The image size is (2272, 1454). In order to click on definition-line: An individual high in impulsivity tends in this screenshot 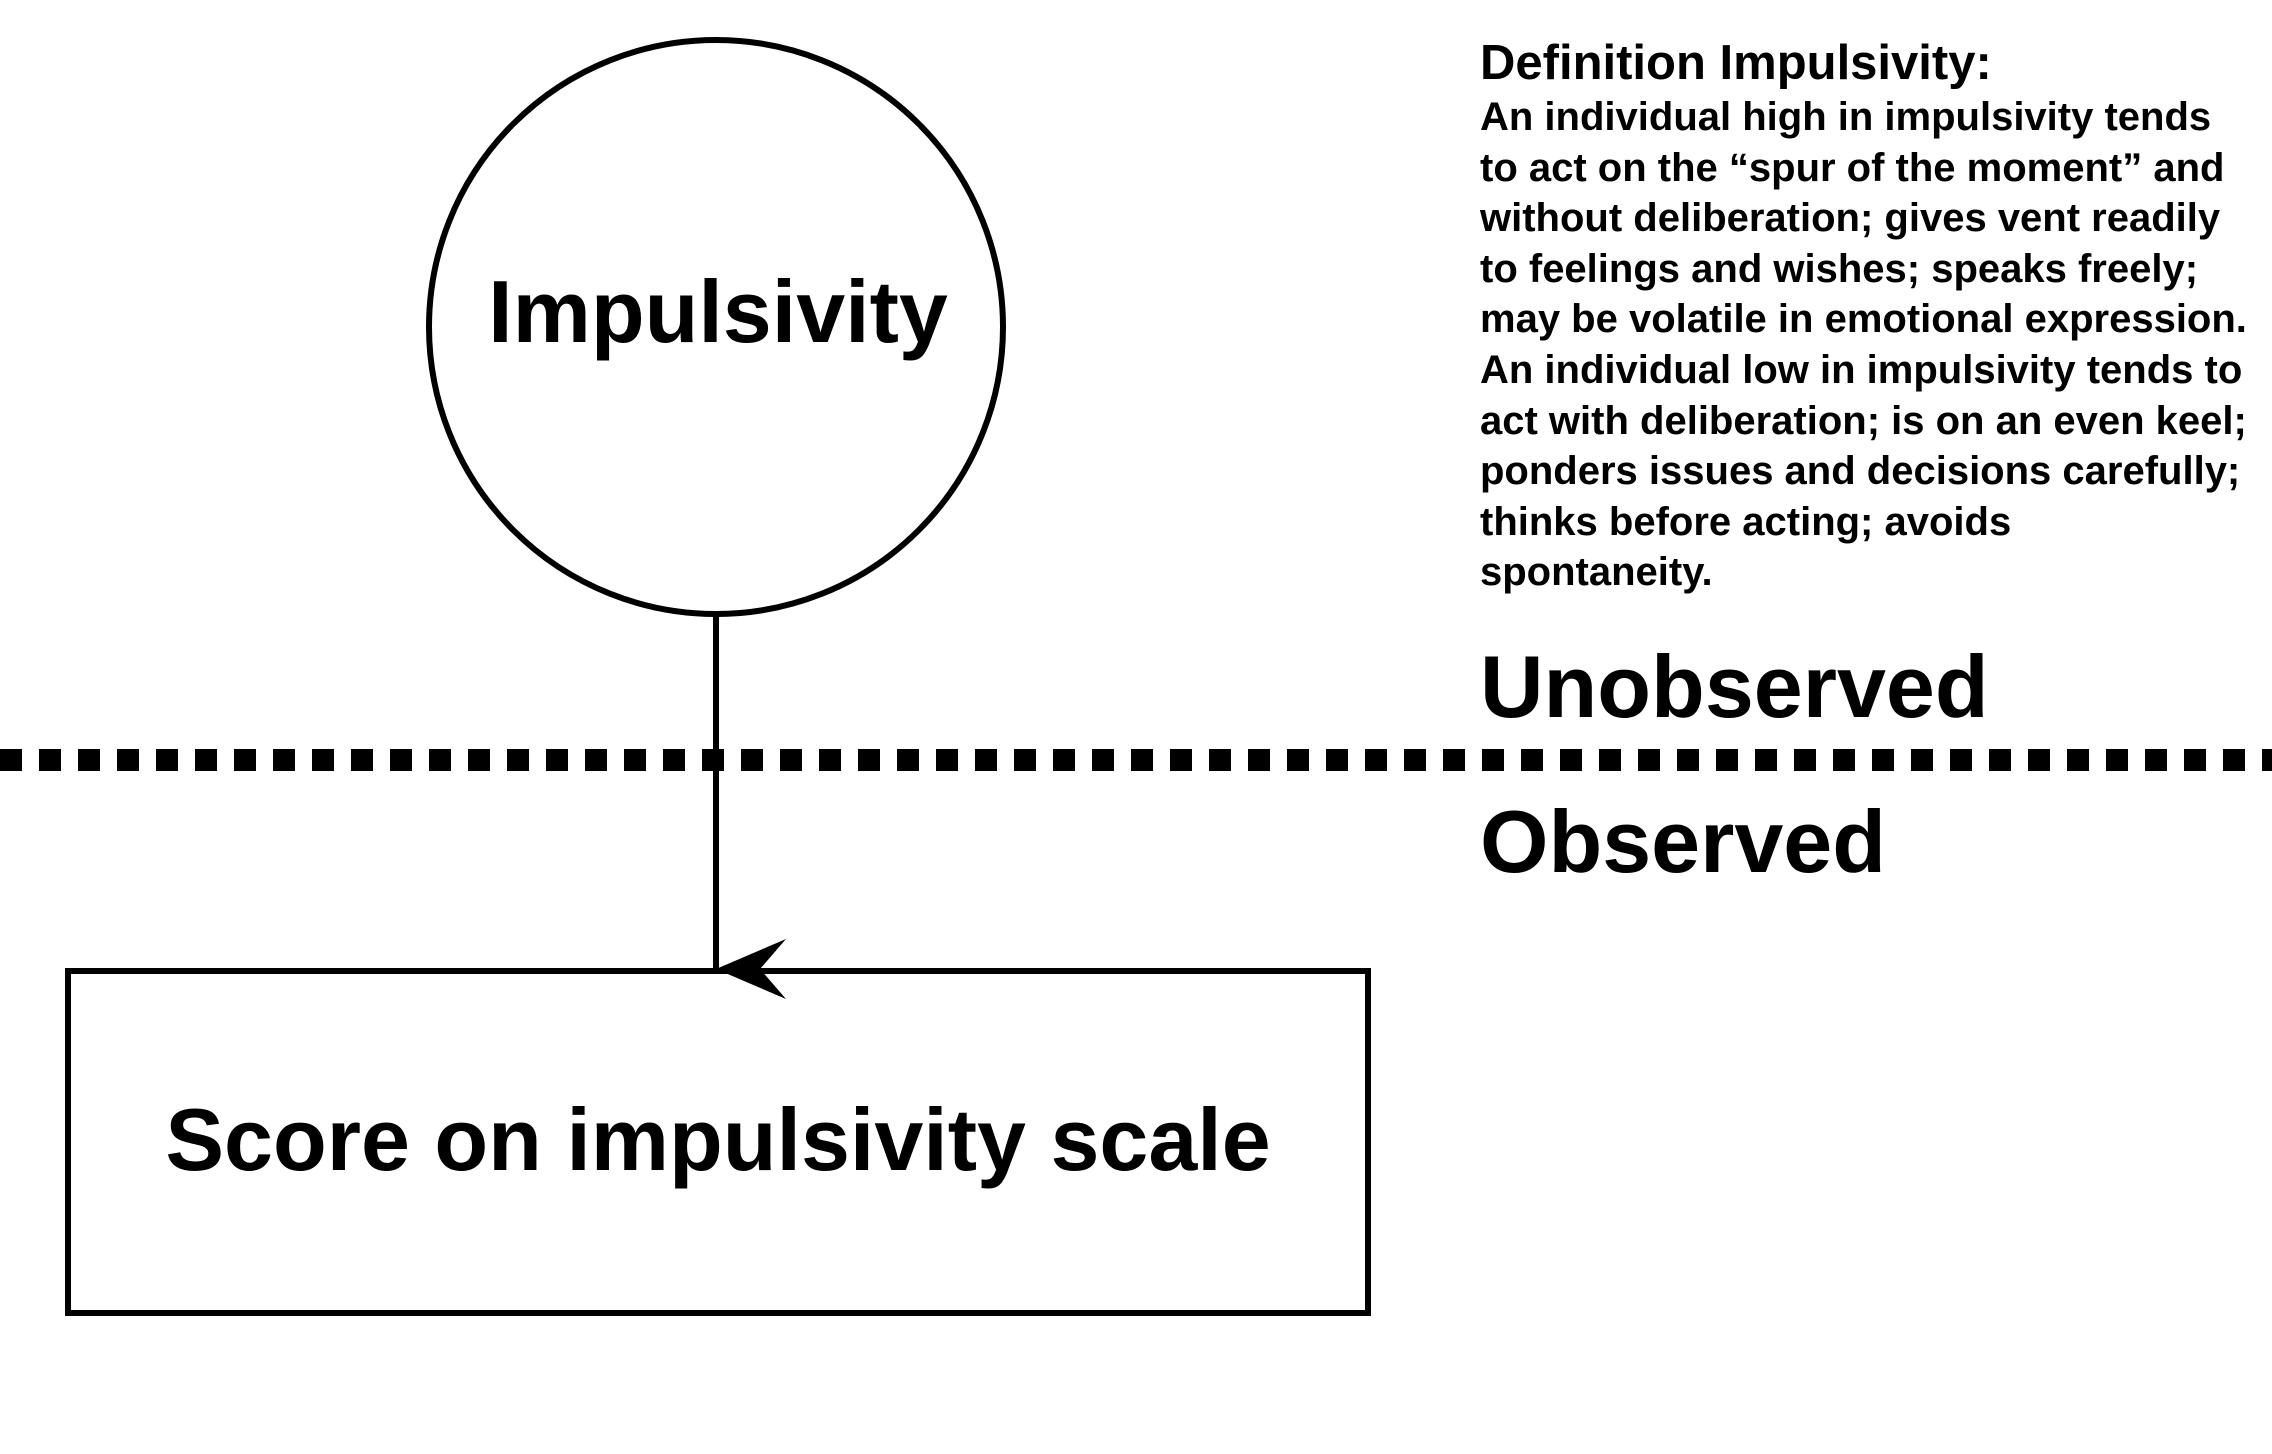, I will do `click(1846, 117)`.